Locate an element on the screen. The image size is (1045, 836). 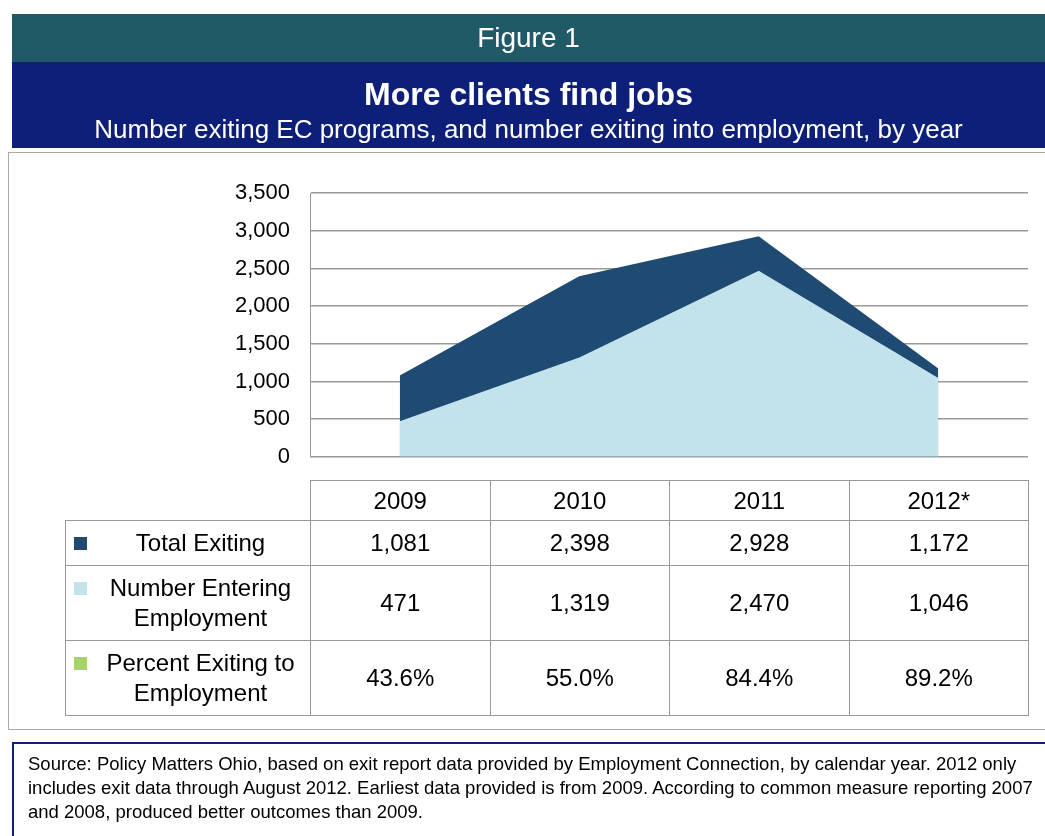
y-tick-label: 3,500 is located at coordinates (262, 192).